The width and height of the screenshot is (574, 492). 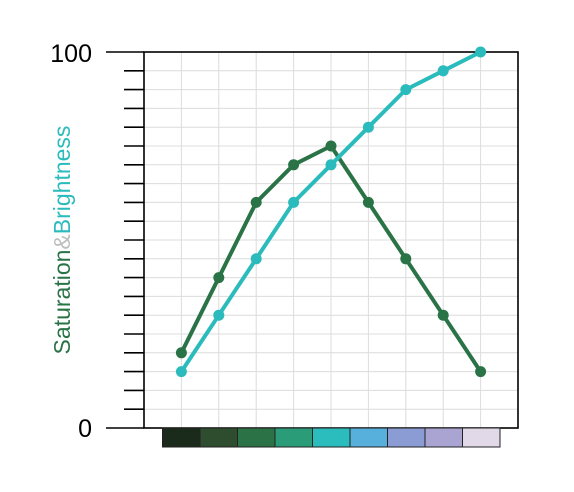 What do you see at coordinates (62, 180) in the screenshot?
I see `y-axis-label-brightness: Brightness` at bounding box center [62, 180].